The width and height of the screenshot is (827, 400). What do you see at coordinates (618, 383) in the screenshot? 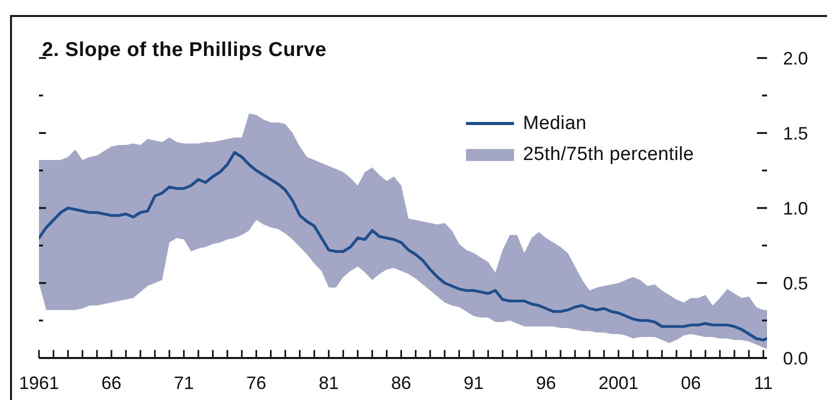
I see `x-tick-label: 2001` at bounding box center [618, 383].